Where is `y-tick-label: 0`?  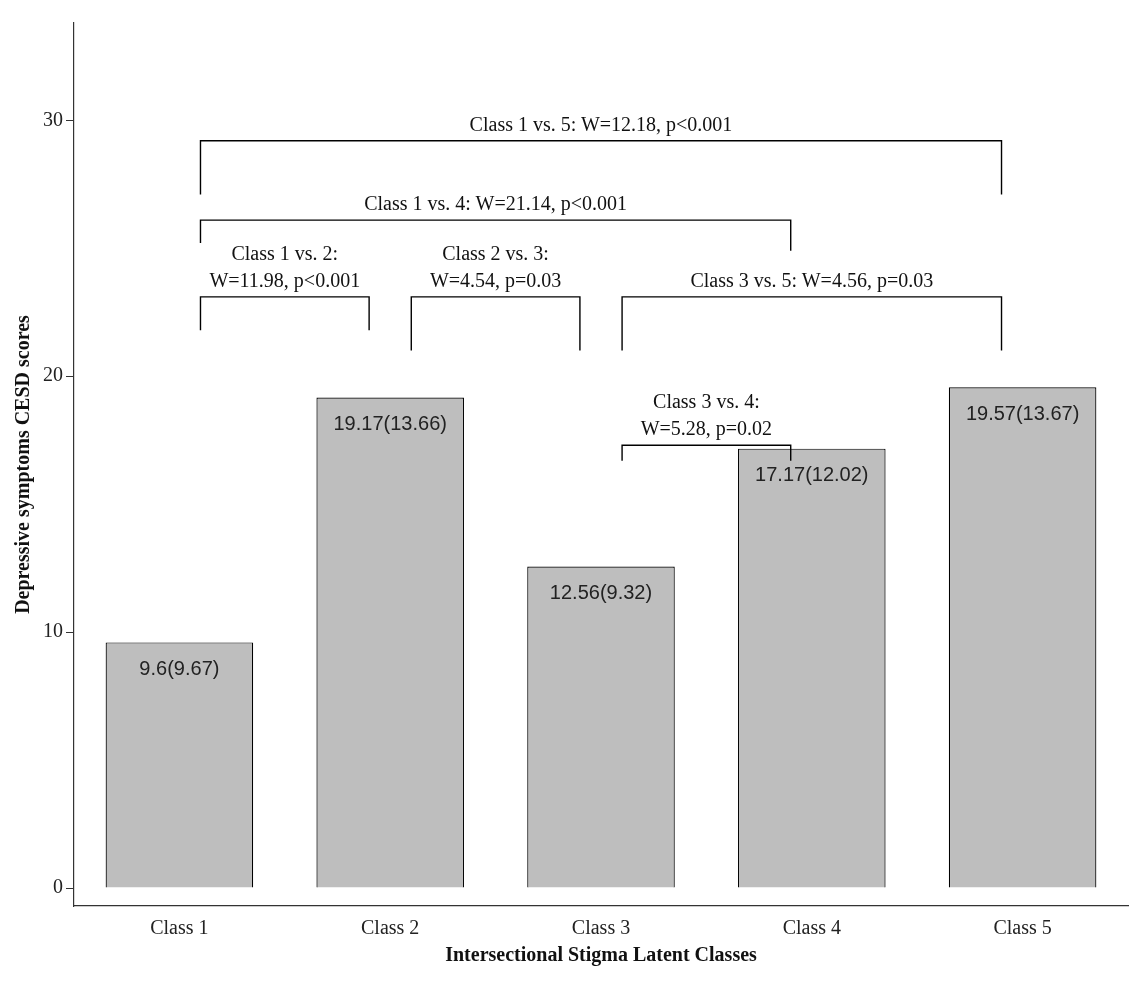
y-tick-label: 0 is located at coordinates (58, 886).